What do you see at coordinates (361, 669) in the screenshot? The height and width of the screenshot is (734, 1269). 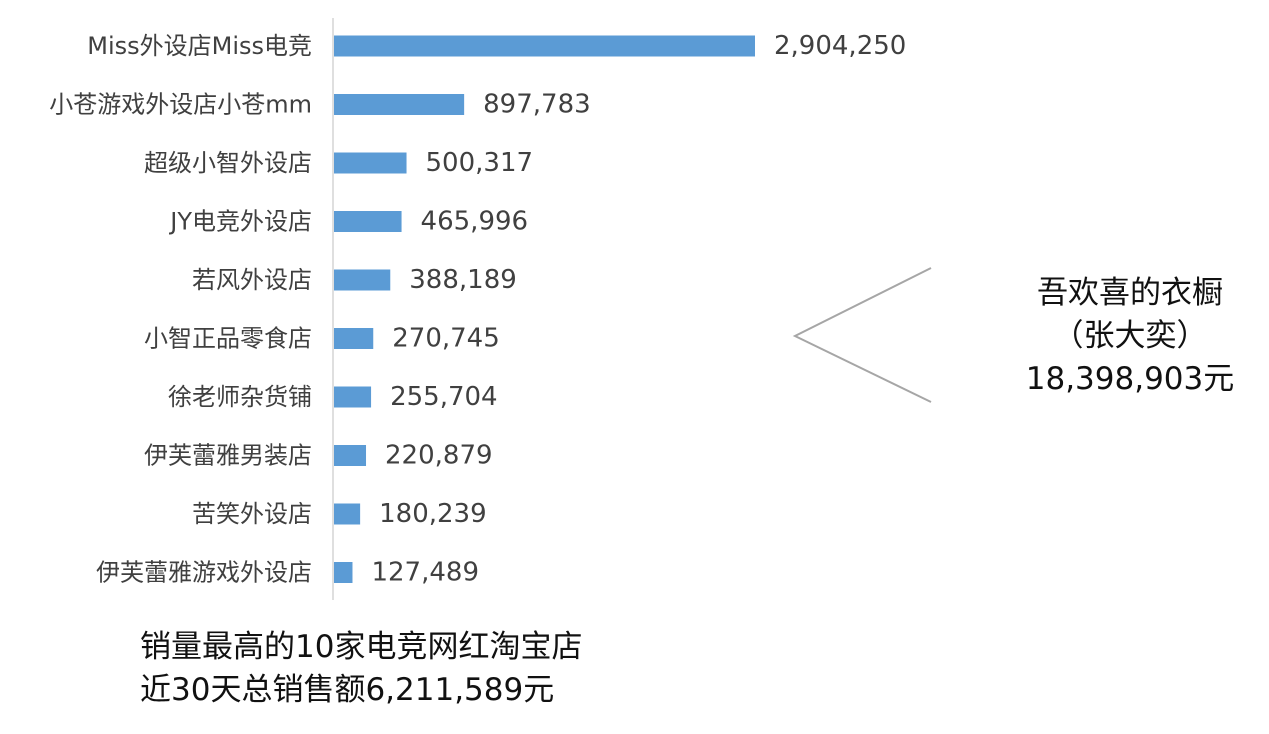 I see `chart-caption: 销量最高的10家电竞网红淘宝店 近30天总销售额6,211,589元` at bounding box center [361, 669].